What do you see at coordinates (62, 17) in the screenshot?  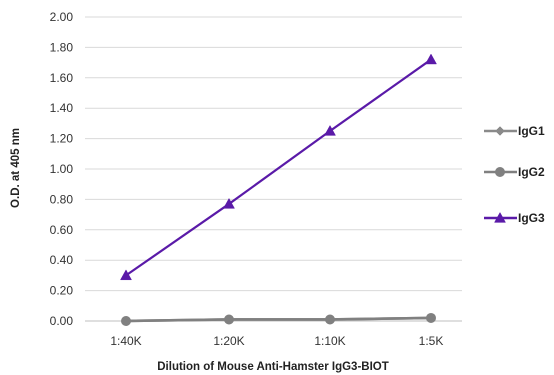 I see `y-tick-label: 2.00` at bounding box center [62, 17].